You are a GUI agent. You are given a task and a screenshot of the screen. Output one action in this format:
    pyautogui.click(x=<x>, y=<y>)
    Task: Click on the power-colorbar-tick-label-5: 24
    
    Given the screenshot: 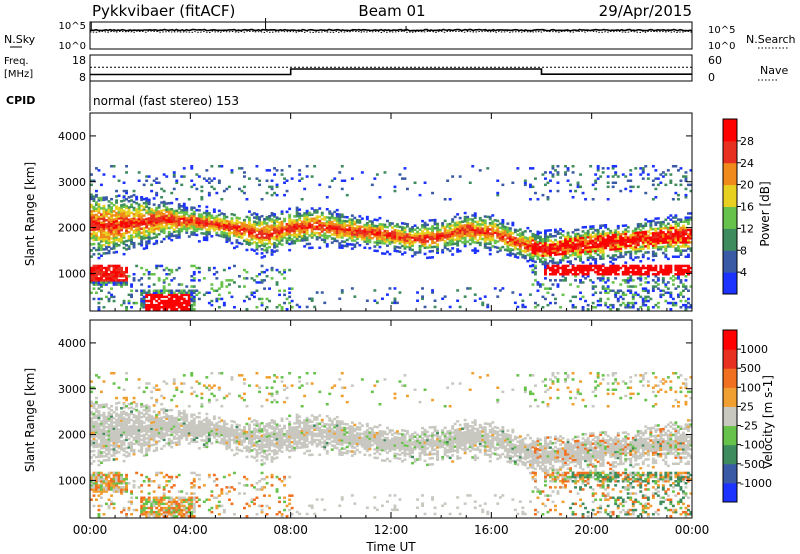 What is the action you would take?
    pyautogui.click(x=747, y=163)
    